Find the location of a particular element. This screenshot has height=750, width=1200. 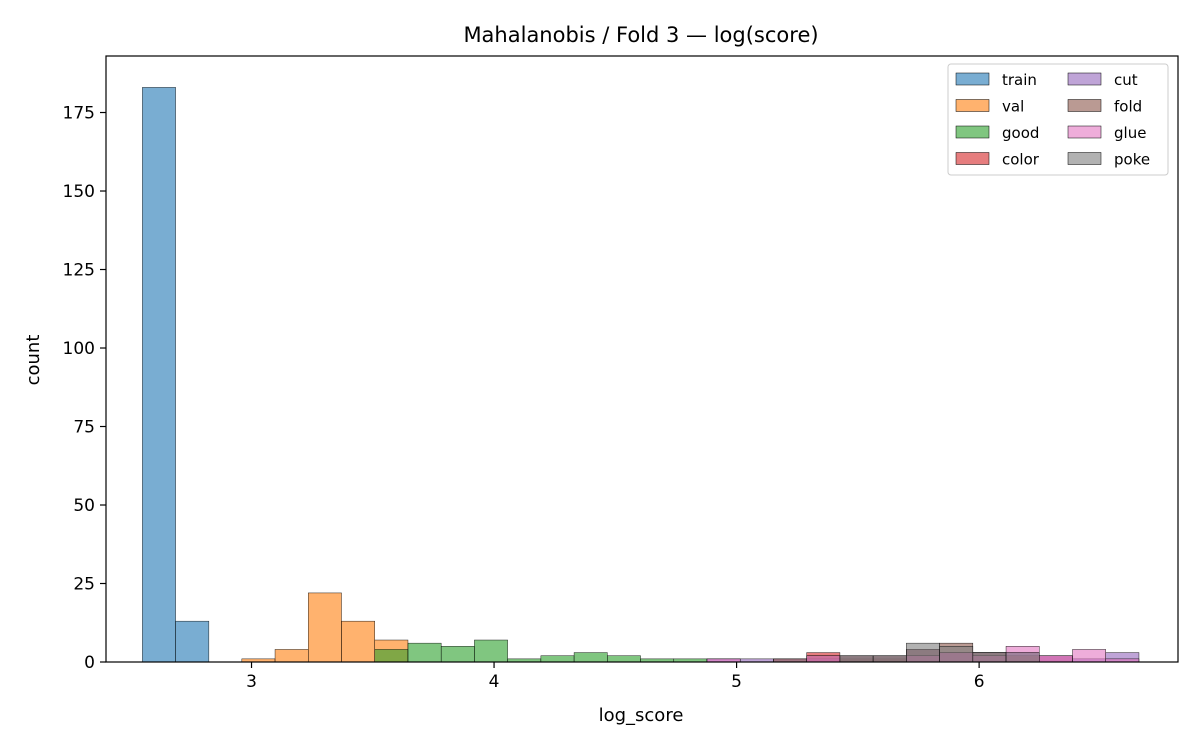

legend-swatch-fold is located at coordinates (1084, 105).